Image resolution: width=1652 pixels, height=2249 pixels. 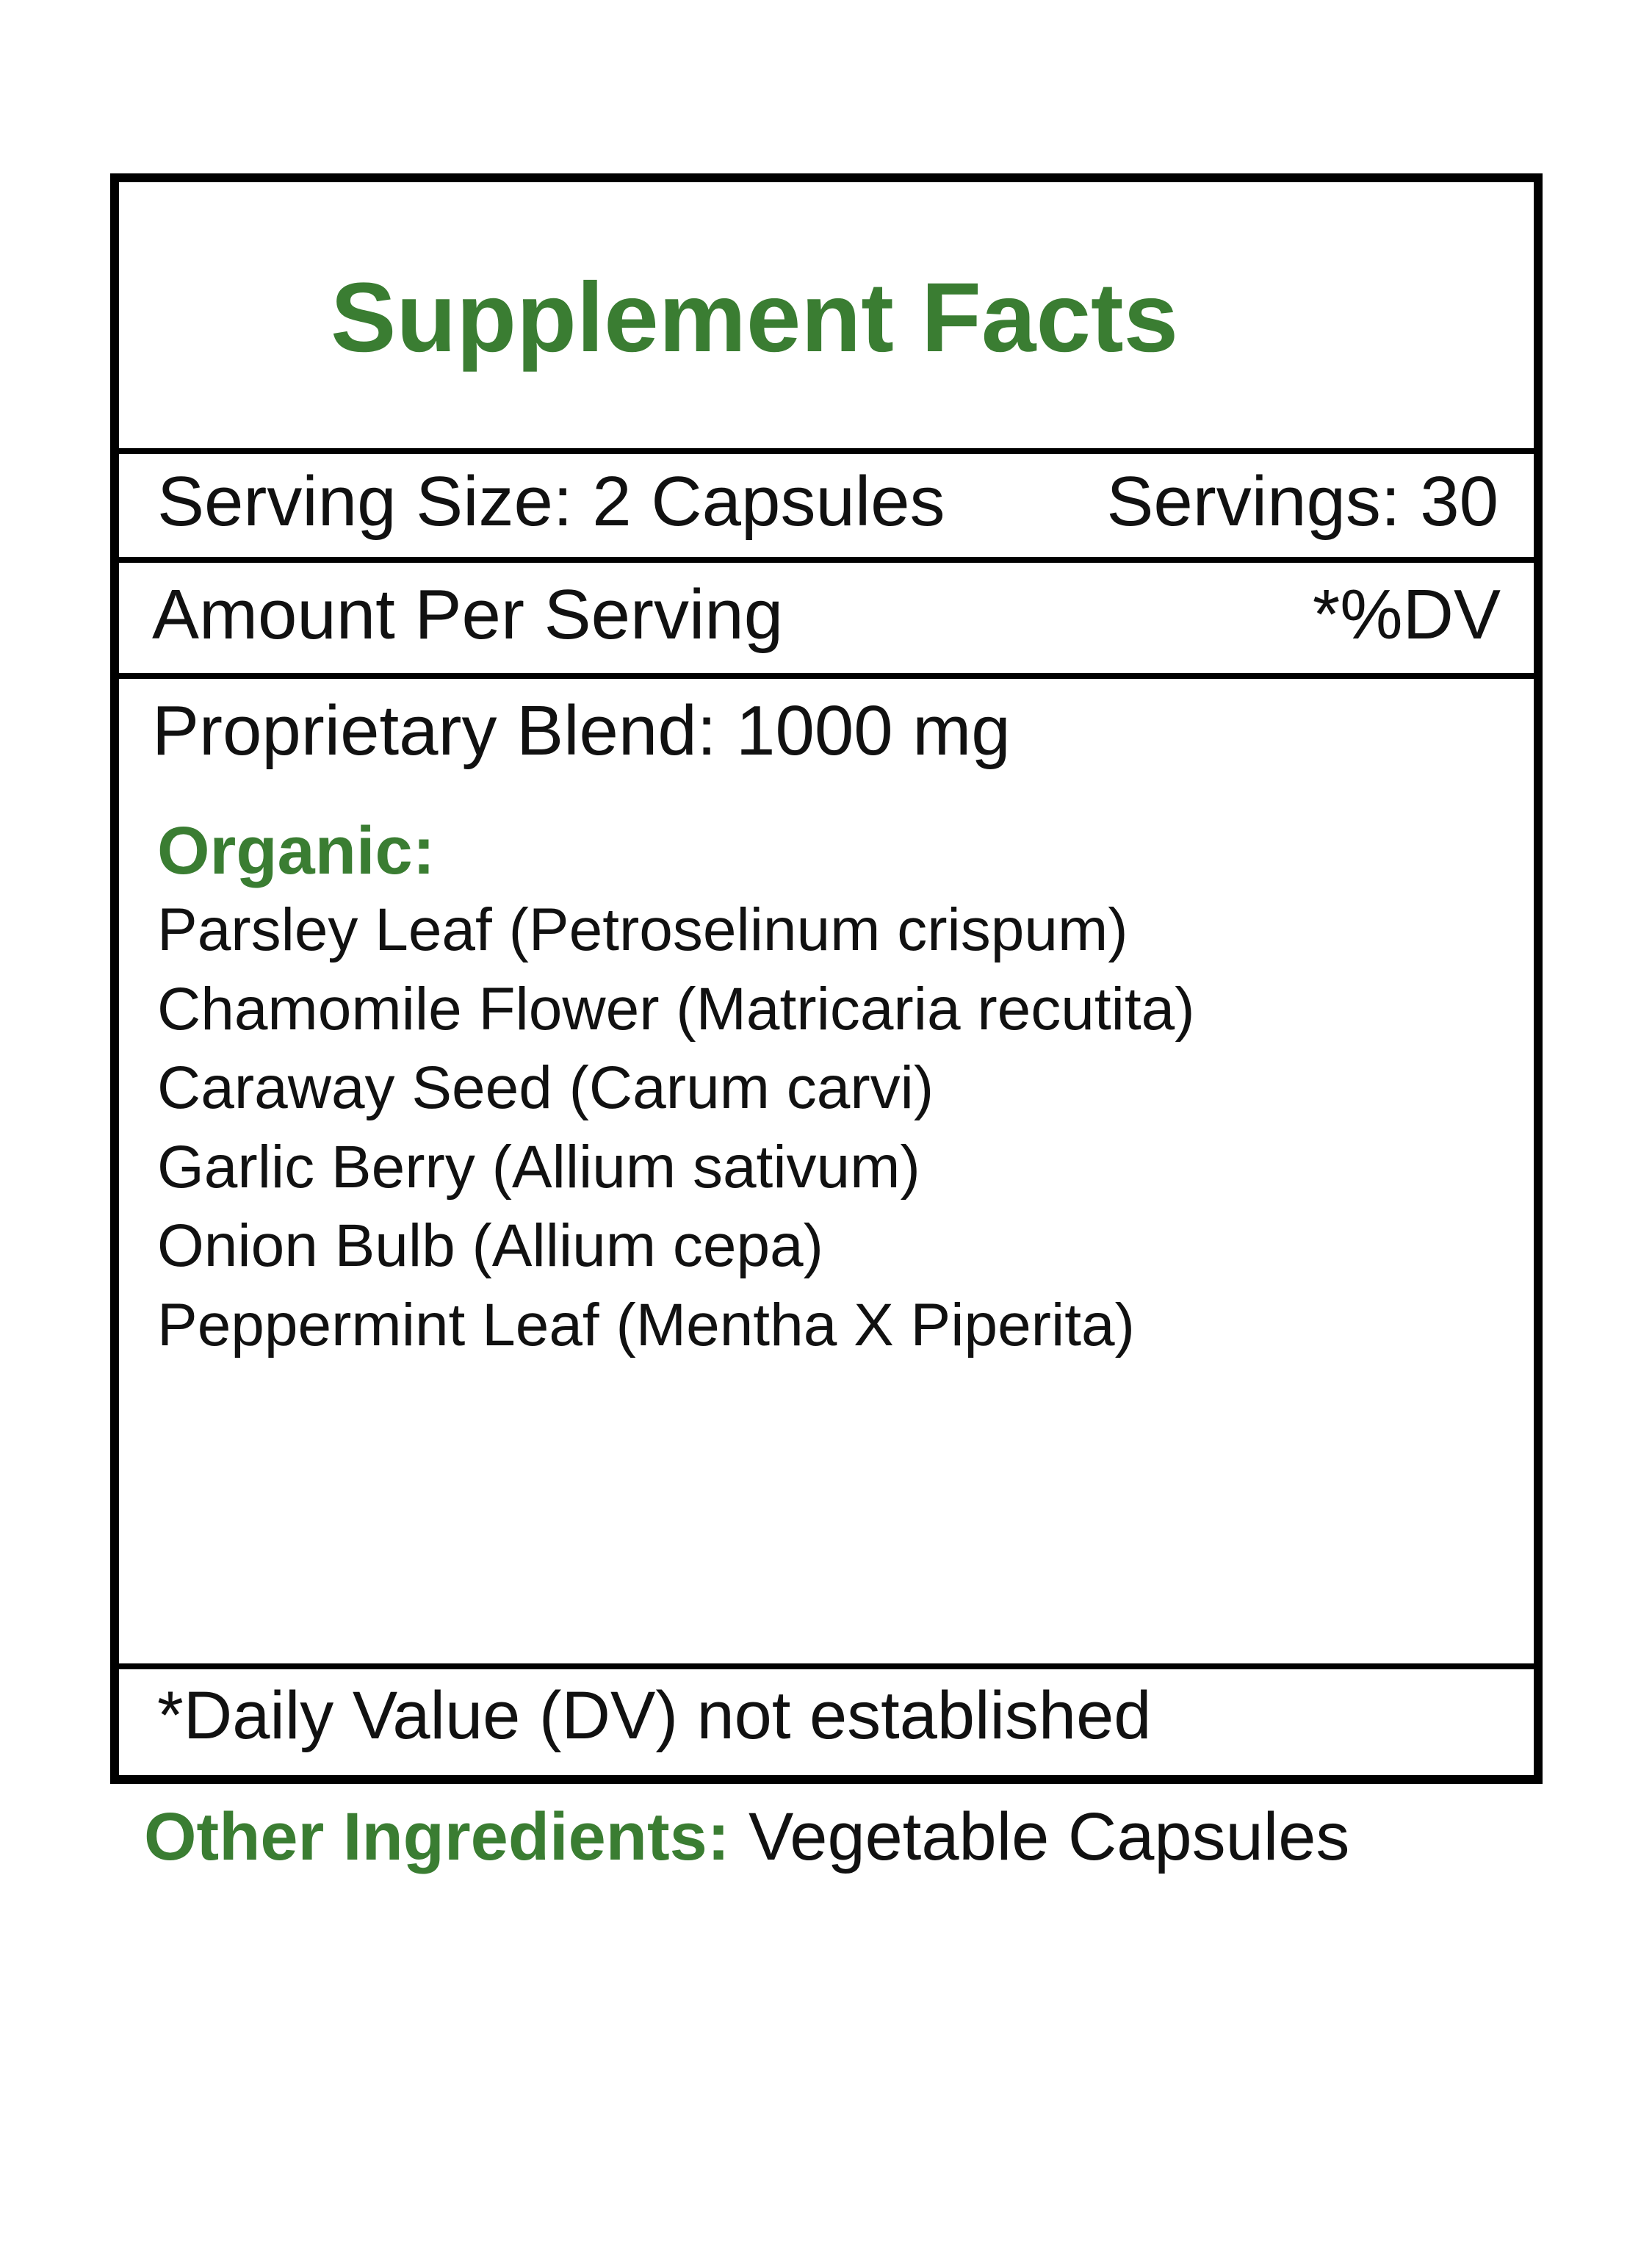 I want to click on proprietary-blend: Proprietary Blend: 1000 mg, so click(x=581, y=730).